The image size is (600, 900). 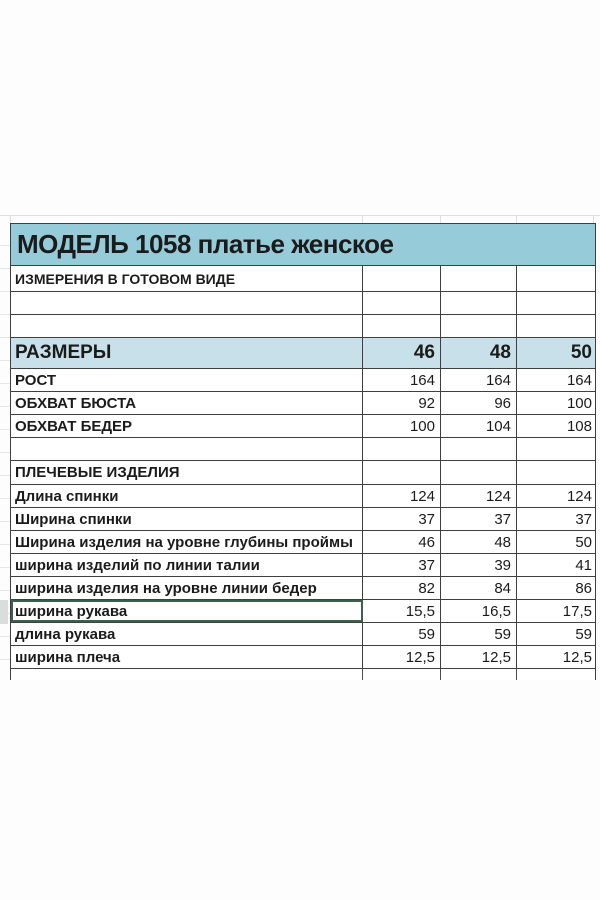 What do you see at coordinates (5, 451) in the screenshot?
I see `row-gutter` at bounding box center [5, 451].